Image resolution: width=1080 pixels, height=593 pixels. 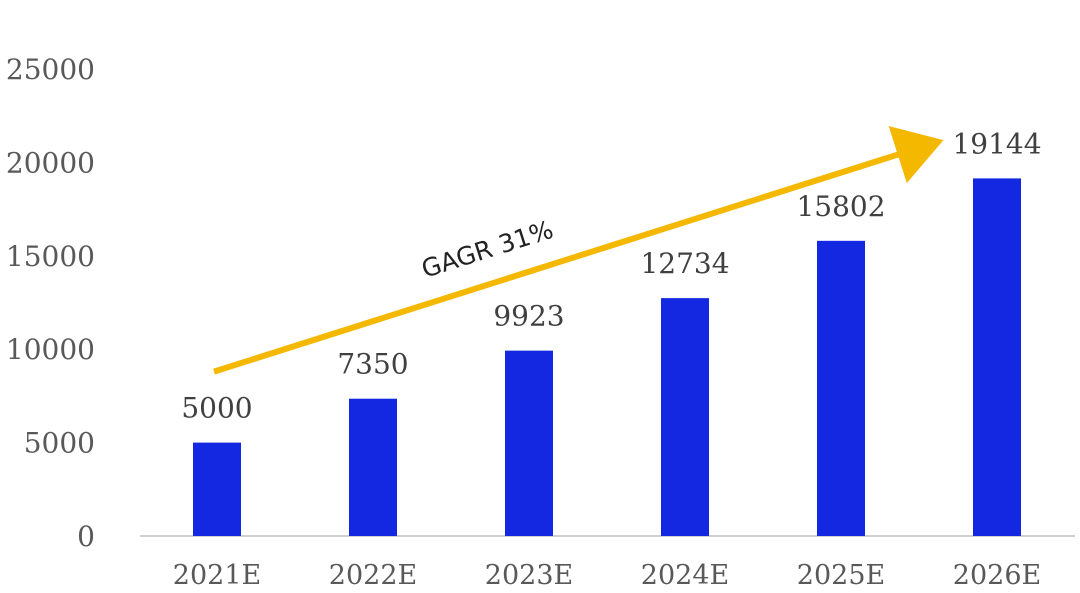 What do you see at coordinates (840, 206) in the screenshot?
I see `data-label: 15802` at bounding box center [840, 206].